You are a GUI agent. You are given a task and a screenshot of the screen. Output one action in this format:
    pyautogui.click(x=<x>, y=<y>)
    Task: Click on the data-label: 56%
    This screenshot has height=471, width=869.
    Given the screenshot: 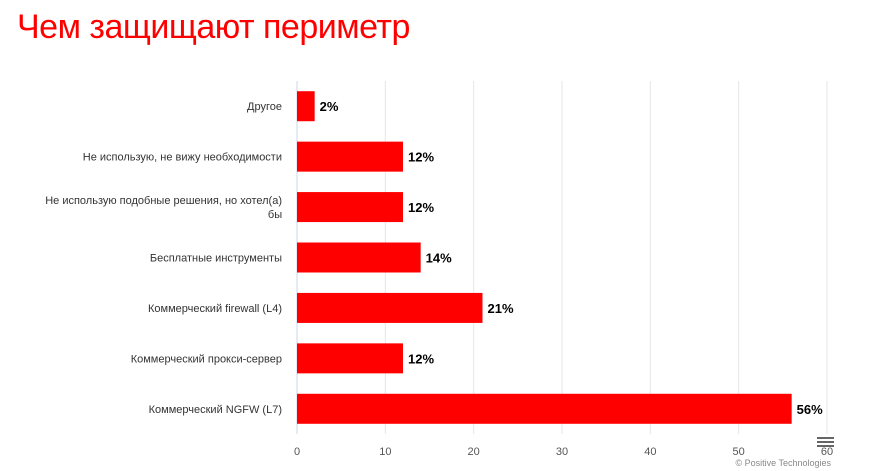 What is the action you would take?
    pyautogui.click(x=810, y=409)
    